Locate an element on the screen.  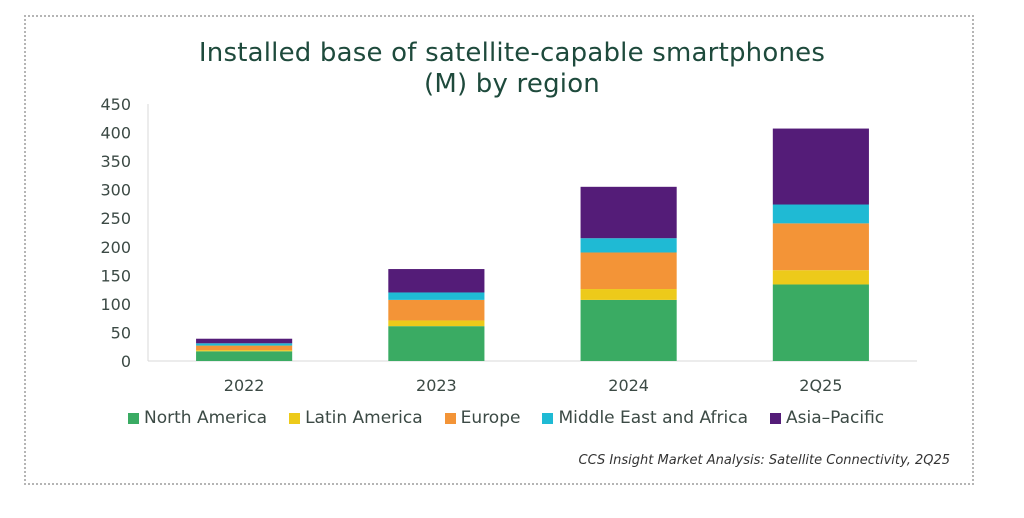
bar-segment-north-america-2q25 is located at coordinates (820, 322).